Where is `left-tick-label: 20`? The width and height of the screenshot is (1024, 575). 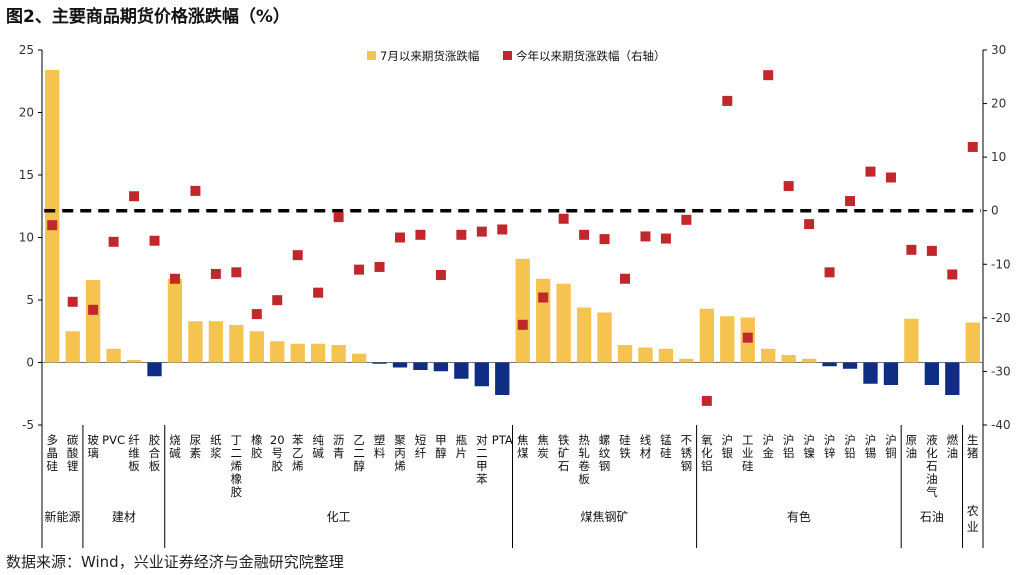
left-tick-label: 20 is located at coordinates (26, 113).